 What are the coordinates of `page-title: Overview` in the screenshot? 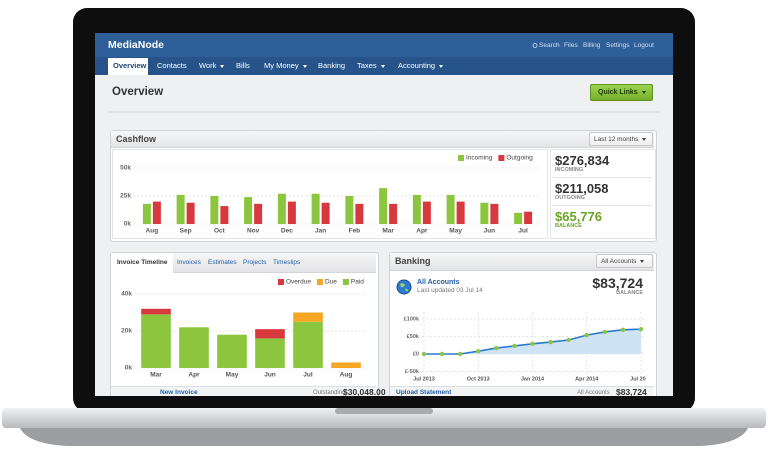 It's located at (138, 92).